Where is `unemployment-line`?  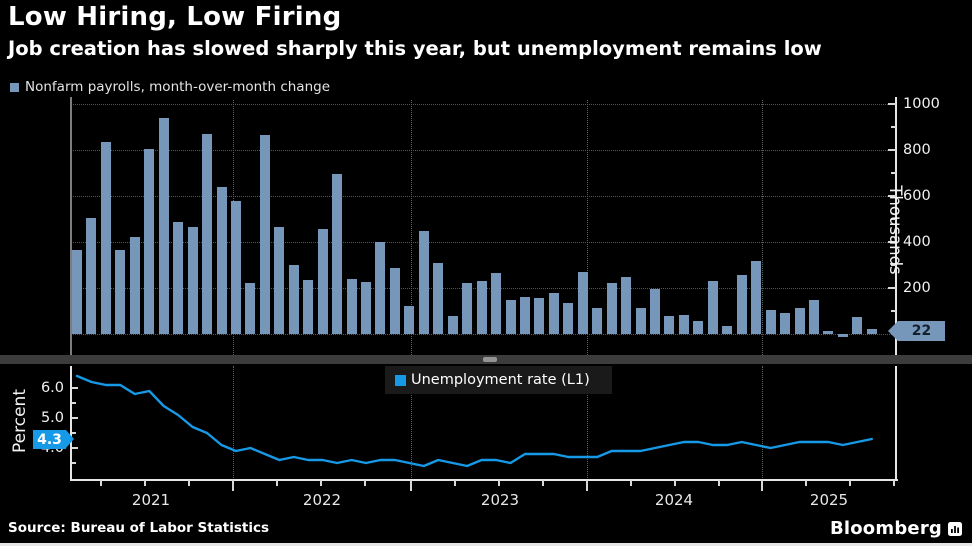
unemployment-line is located at coordinates (474, 421).